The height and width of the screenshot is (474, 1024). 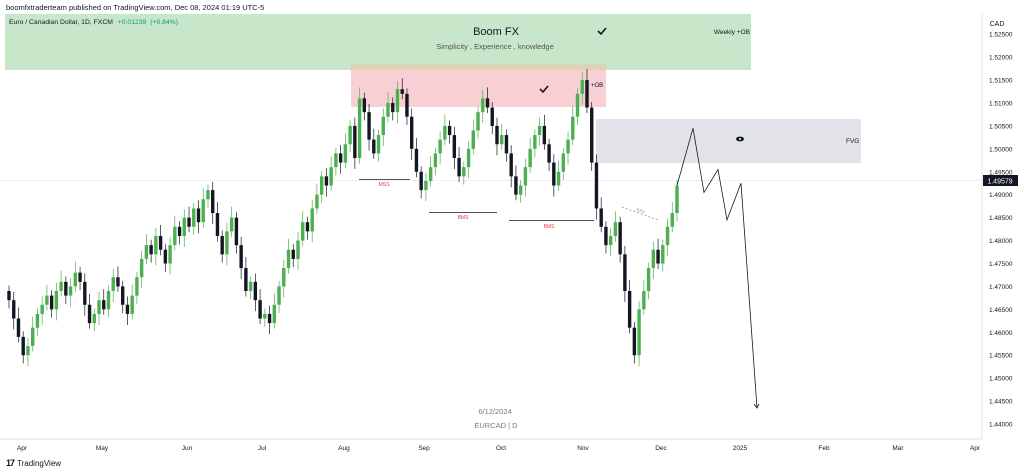 I want to click on bms-label-2: BMS, so click(x=550, y=227).